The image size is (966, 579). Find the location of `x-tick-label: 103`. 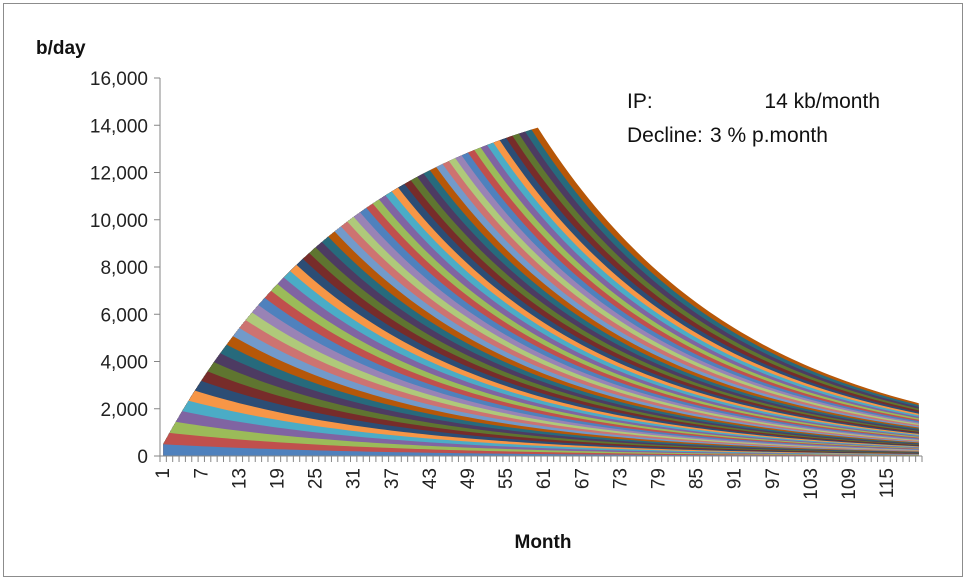

x-tick-label: 103 is located at coordinates (811, 484).